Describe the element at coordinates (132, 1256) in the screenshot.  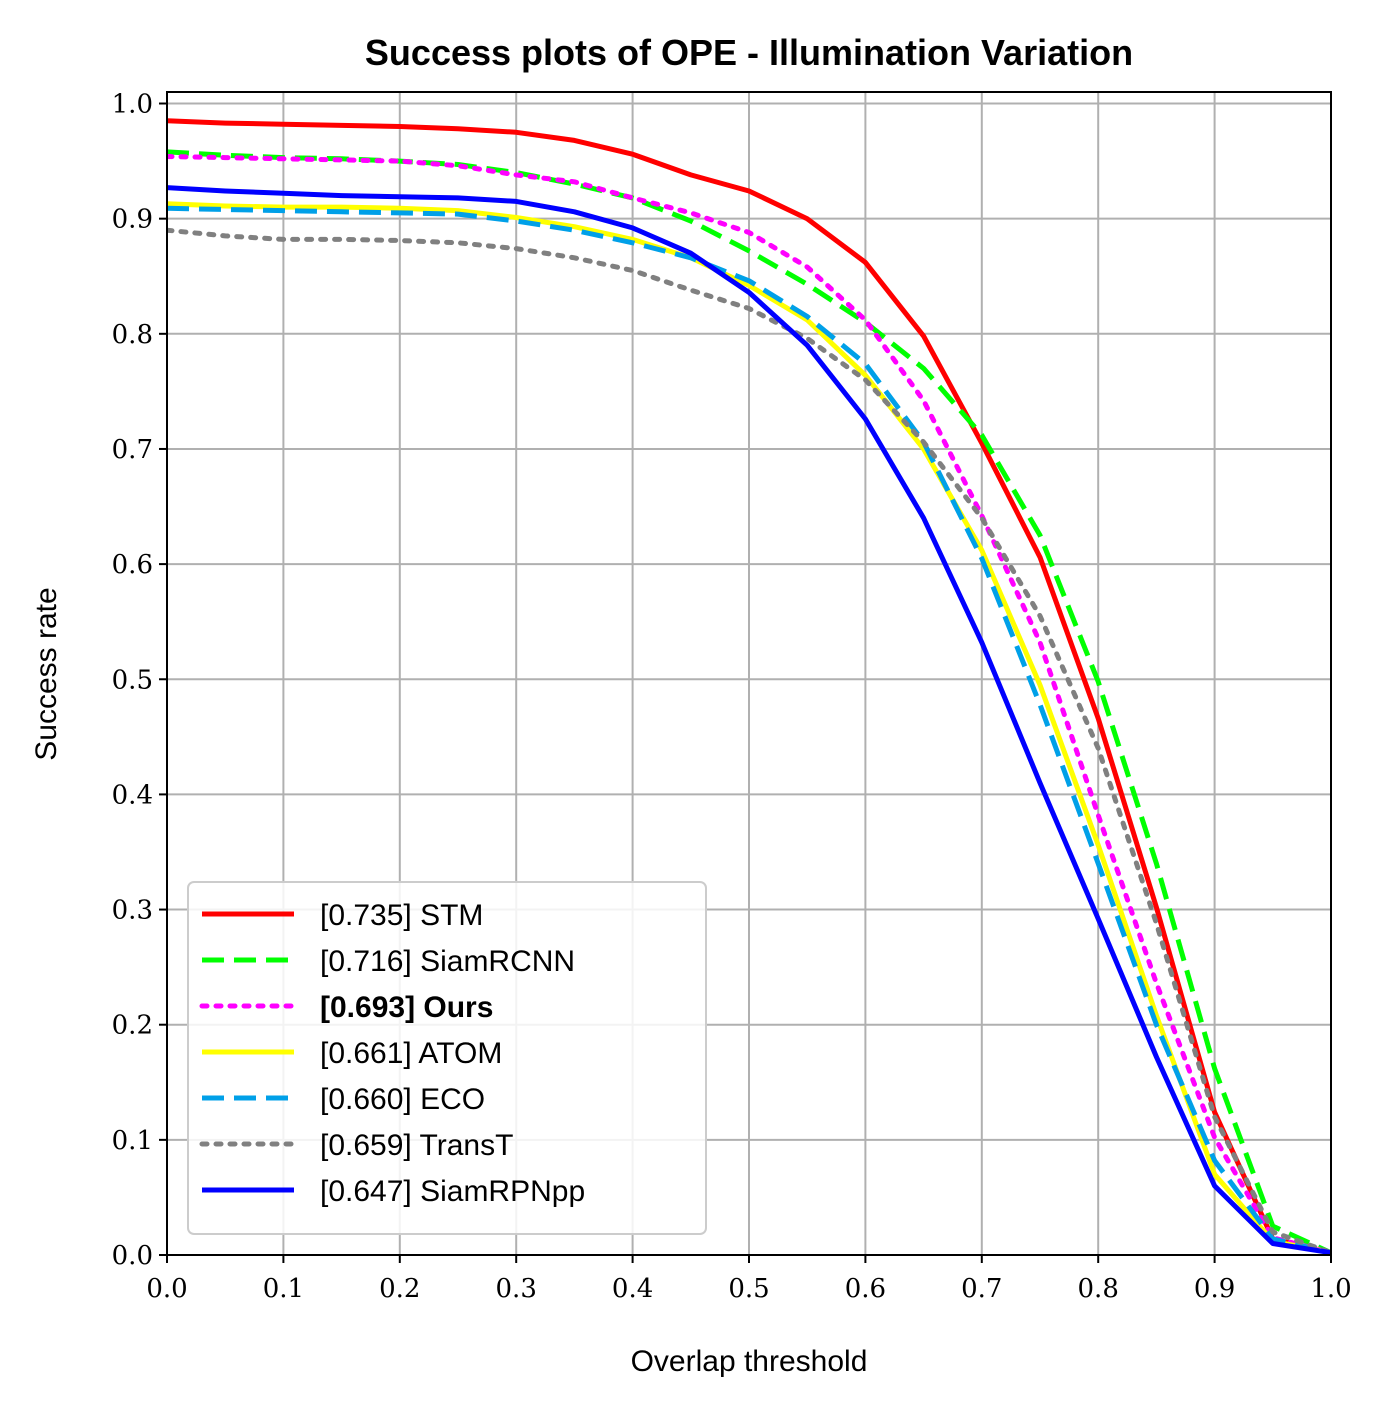
I see `y-tick-label: 0.0` at that location.